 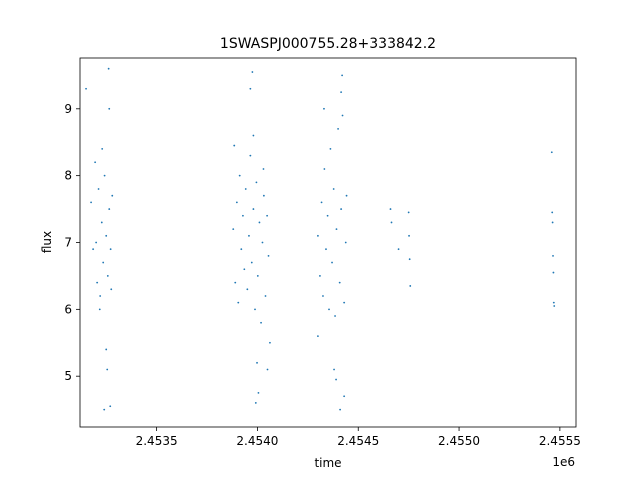 I want to click on y-tick-label: 9, so click(x=68, y=109).